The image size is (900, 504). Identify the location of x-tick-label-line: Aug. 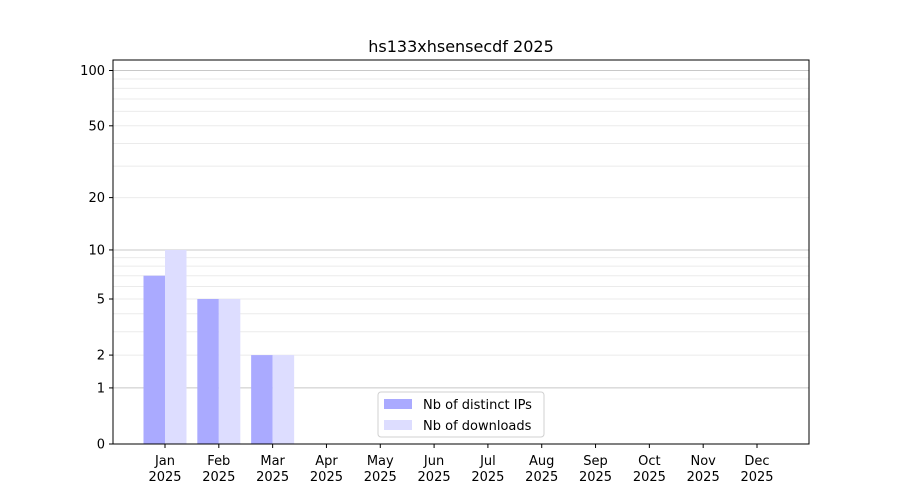
(541, 461).